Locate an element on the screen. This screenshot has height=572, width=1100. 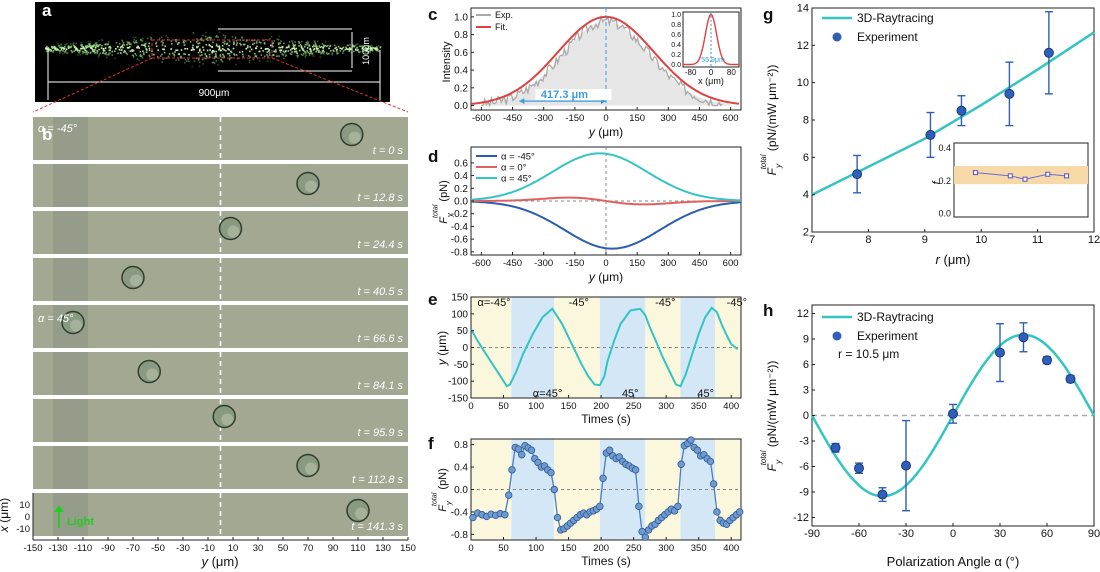
unit: (pN) is located at coordinates (443, 480).